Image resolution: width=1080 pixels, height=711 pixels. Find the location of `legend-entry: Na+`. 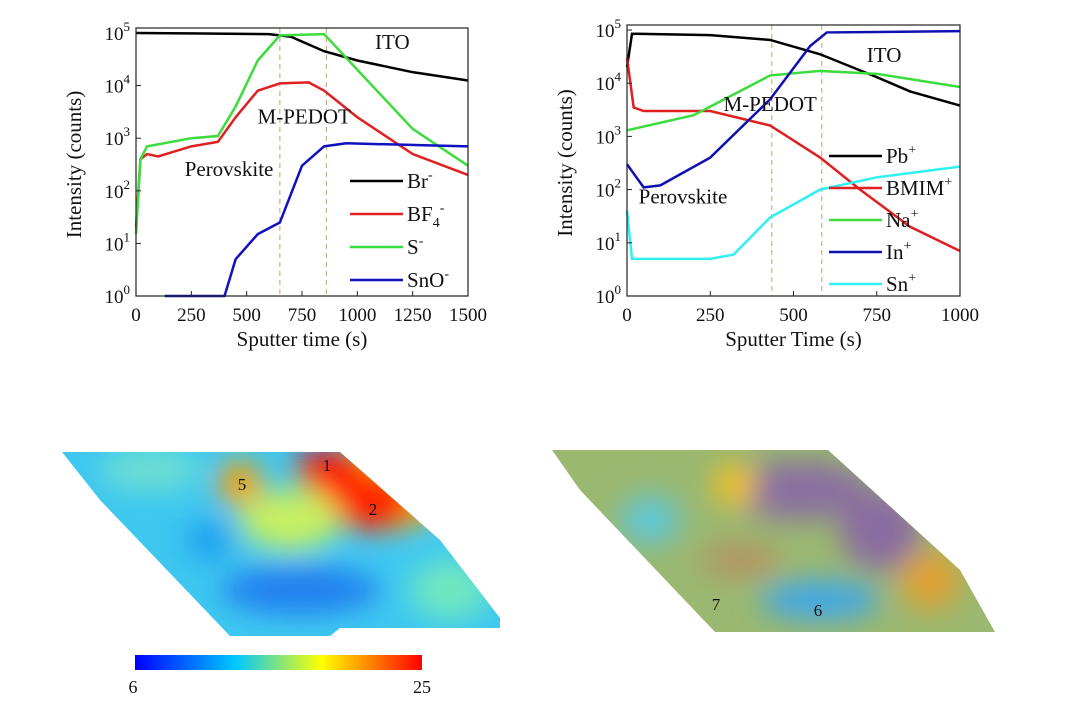

legend-entry: Na+ is located at coordinates (902, 219).